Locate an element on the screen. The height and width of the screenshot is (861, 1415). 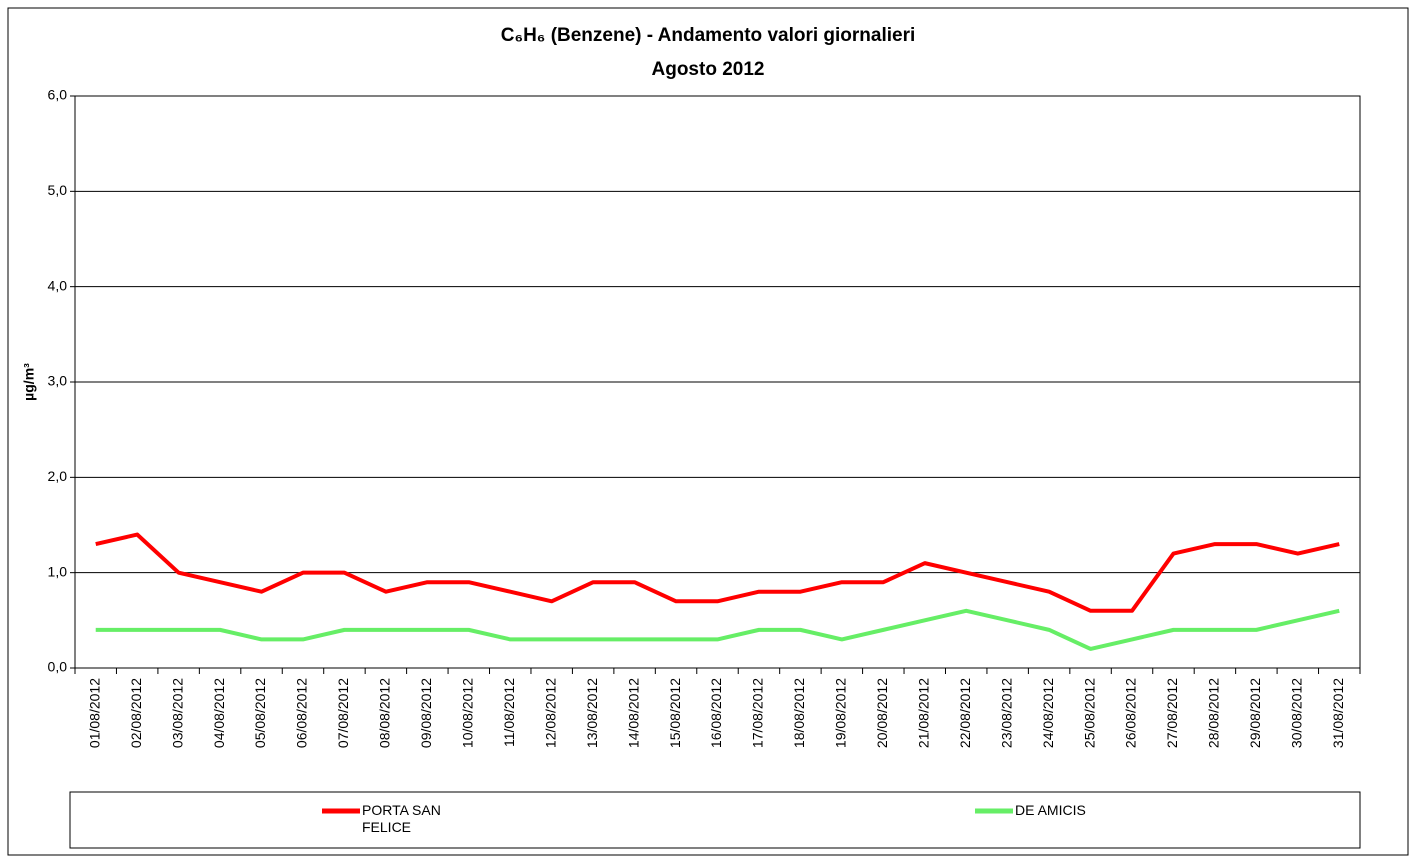
legend-label: PORTA SAN FELICE is located at coordinates (401, 818).